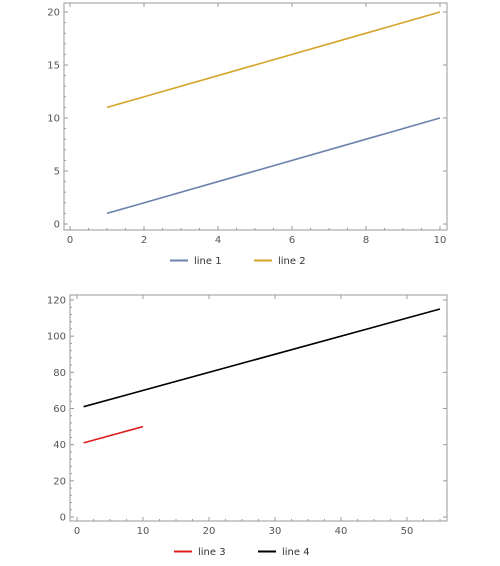  Describe the element at coordinates (53, 119) in the screenshot. I see `y-tick-label: 10` at that location.